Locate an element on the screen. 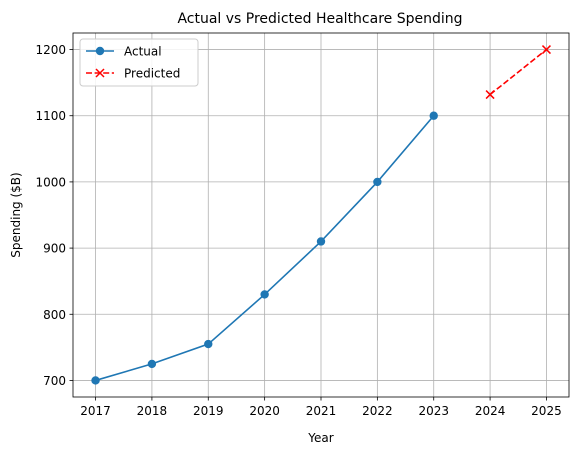 This screenshot has height=455, width=580. y-axis: 700 800 900 1000 1100 1200 is located at coordinates (54, 215).